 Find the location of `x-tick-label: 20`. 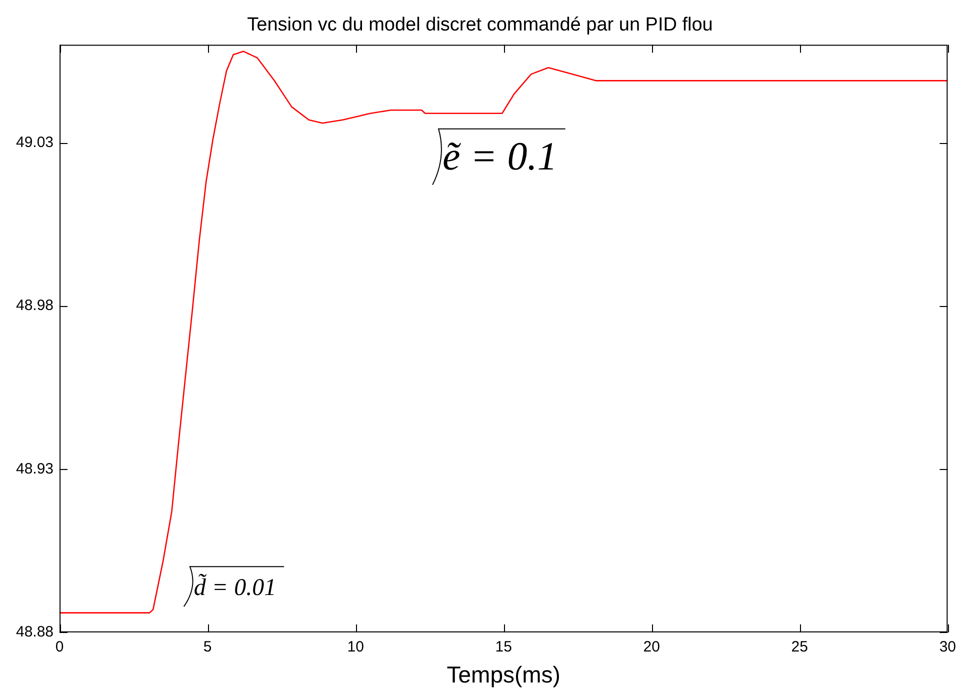

x-tick-label: 20 is located at coordinates (651, 647).